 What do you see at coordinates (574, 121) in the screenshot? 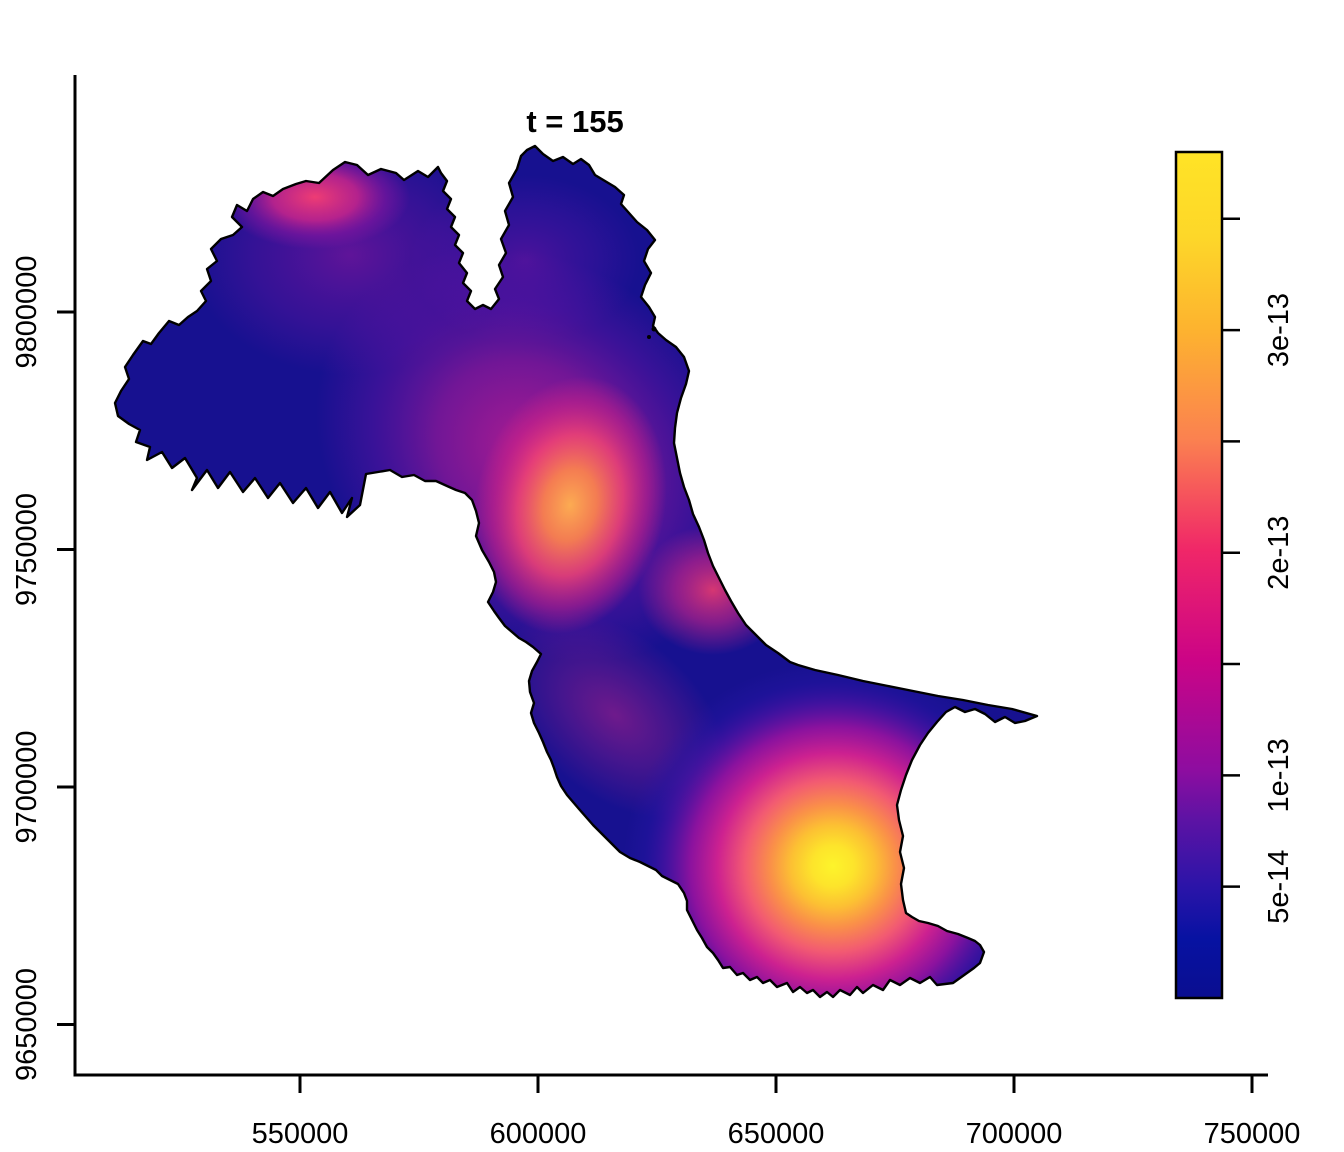
I see `plot-title: t = 155` at bounding box center [574, 121].